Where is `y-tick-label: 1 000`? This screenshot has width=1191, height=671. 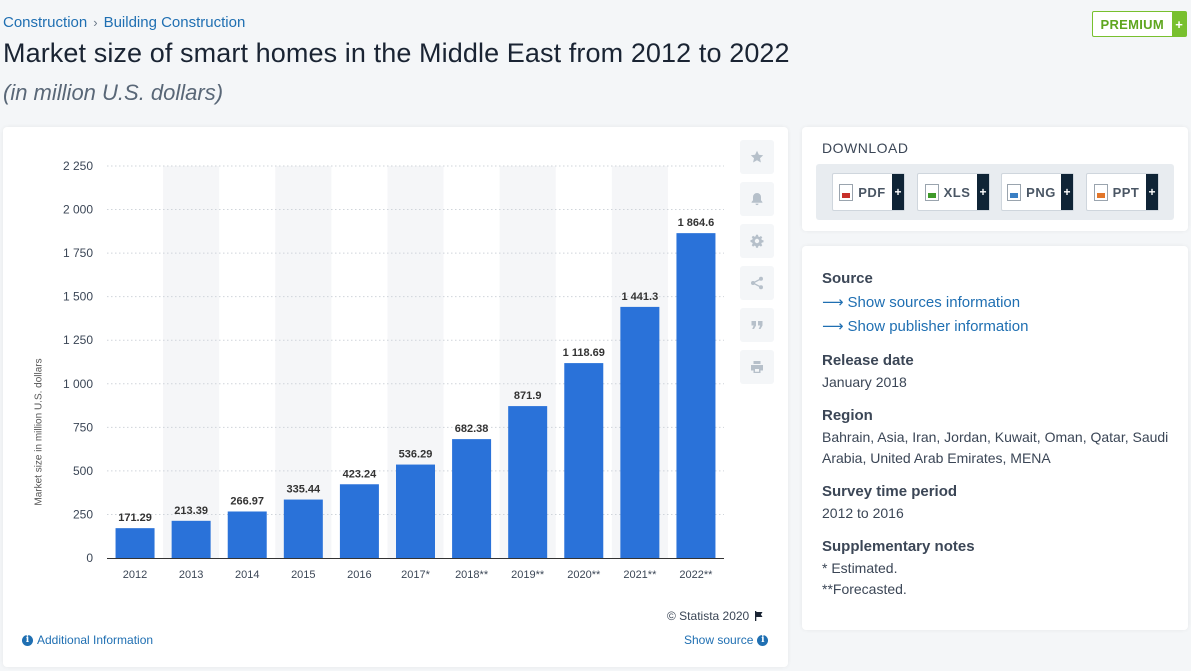
y-tick-label: 1 000 is located at coordinates (78, 384).